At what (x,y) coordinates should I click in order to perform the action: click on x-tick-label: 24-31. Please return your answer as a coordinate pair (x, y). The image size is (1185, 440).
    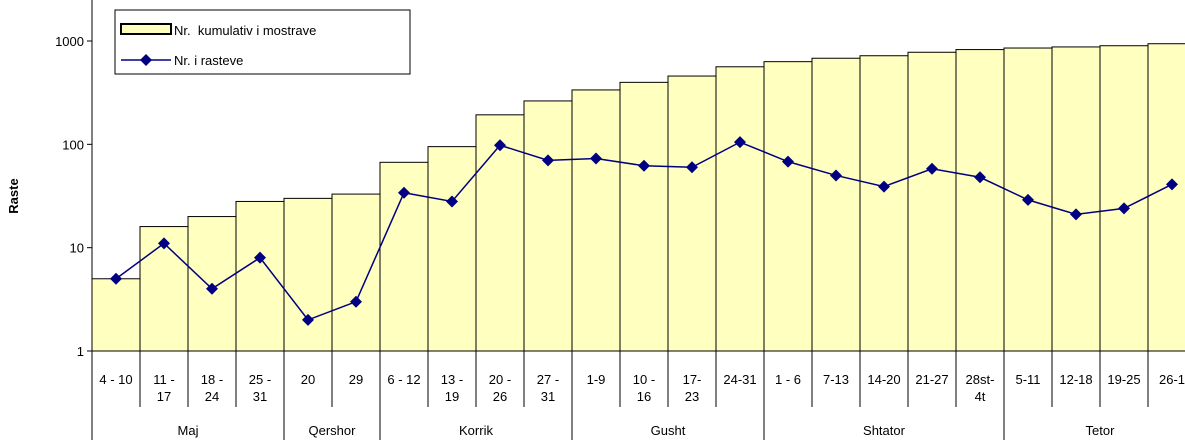
    Looking at the image, I should click on (739, 379).